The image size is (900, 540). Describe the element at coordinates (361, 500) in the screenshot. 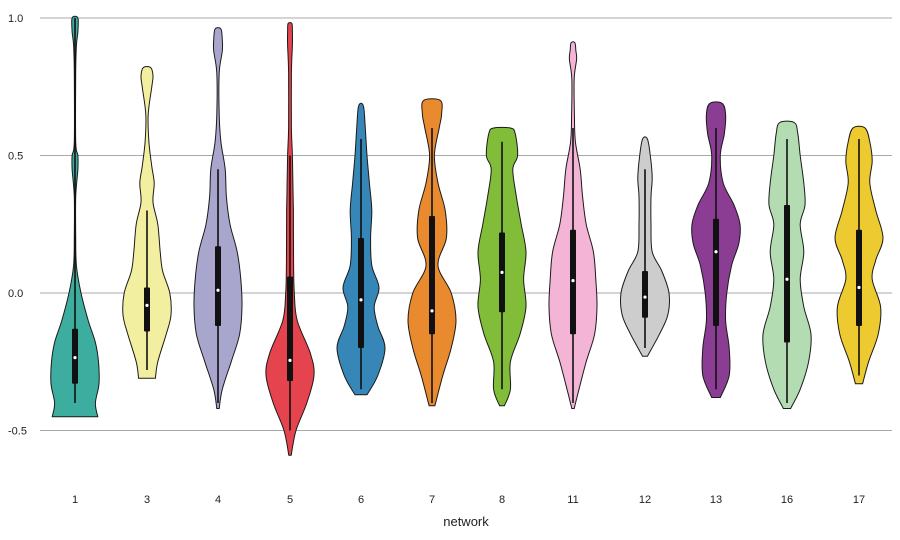

I see `x-tick-label: 6` at that location.